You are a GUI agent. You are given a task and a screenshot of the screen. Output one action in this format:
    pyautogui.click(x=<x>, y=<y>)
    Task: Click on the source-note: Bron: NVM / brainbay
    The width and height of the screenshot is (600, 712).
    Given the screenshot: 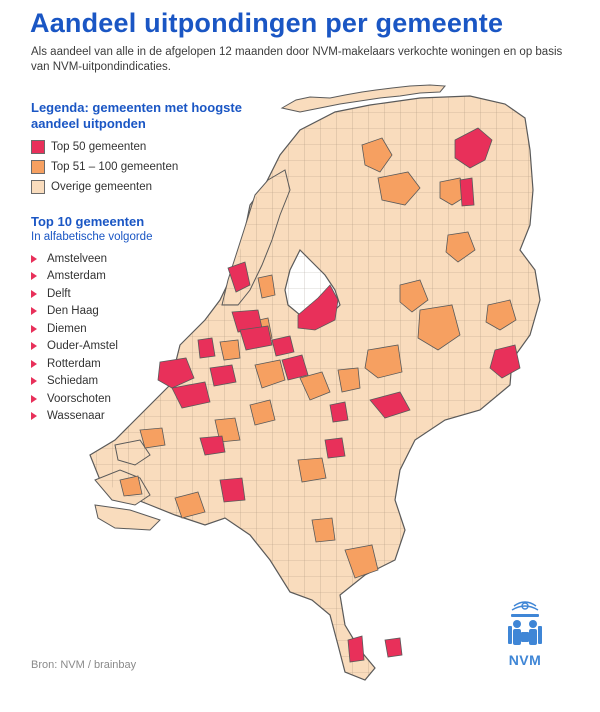 What is the action you would take?
    pyautogui.click(x=84, y=665)
    